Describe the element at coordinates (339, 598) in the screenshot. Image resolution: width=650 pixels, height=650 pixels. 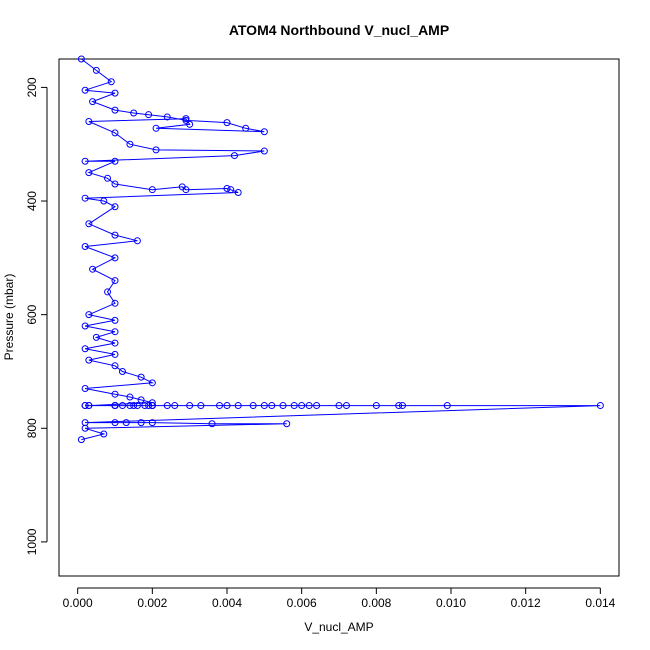
I see `x-axis: 0.000 0.002 0.004 0.006 0.008 0.010 0.012 0.014` at that location.